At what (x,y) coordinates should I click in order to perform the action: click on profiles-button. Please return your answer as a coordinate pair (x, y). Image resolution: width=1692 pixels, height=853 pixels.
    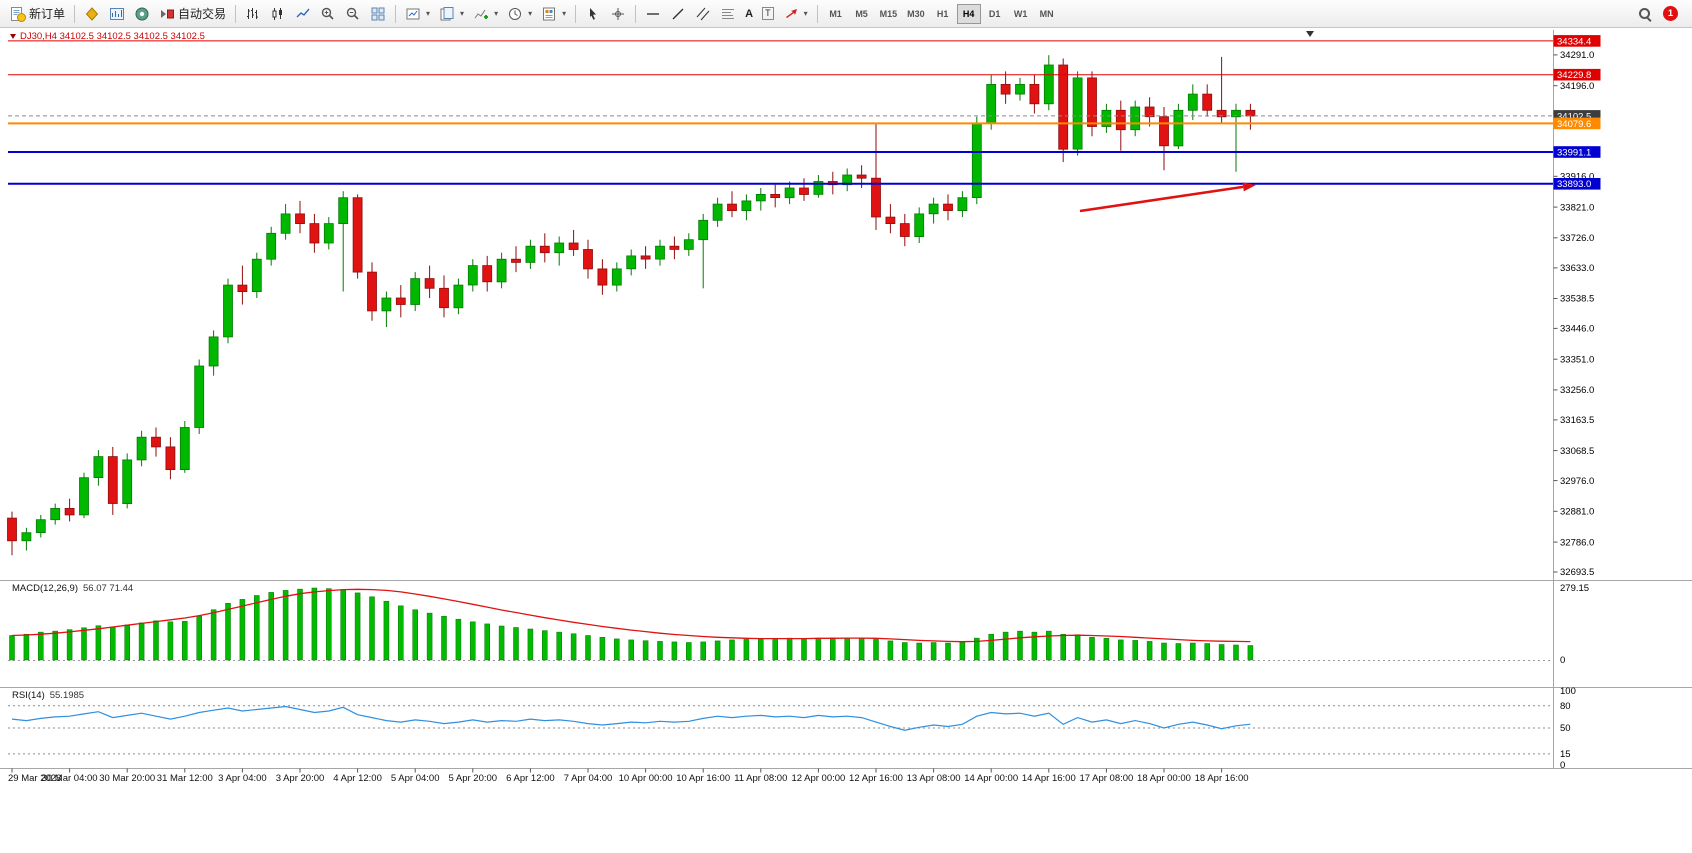
    Looking at the image, I should click on (451, 14).